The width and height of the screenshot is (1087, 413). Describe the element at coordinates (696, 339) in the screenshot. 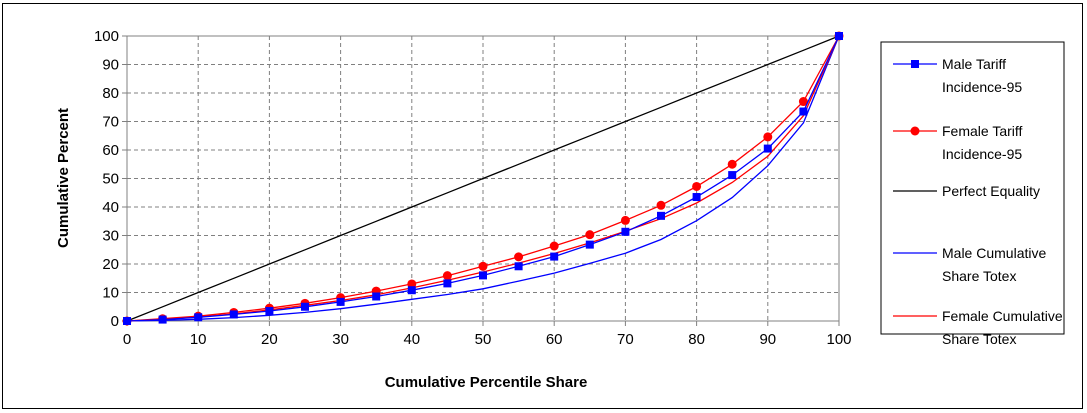

I see `x-tick-label: 80` at that location.